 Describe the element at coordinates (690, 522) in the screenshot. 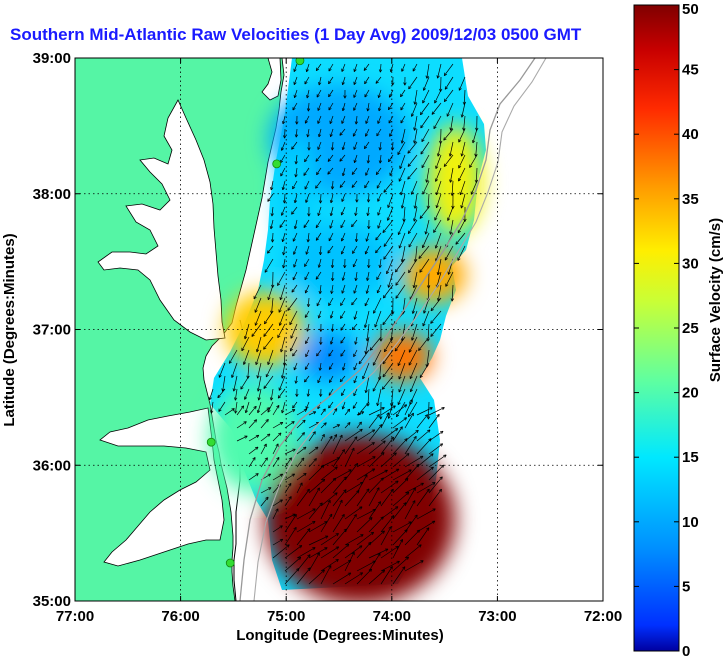

I see `colorbar-tick-label: 10` at that location.